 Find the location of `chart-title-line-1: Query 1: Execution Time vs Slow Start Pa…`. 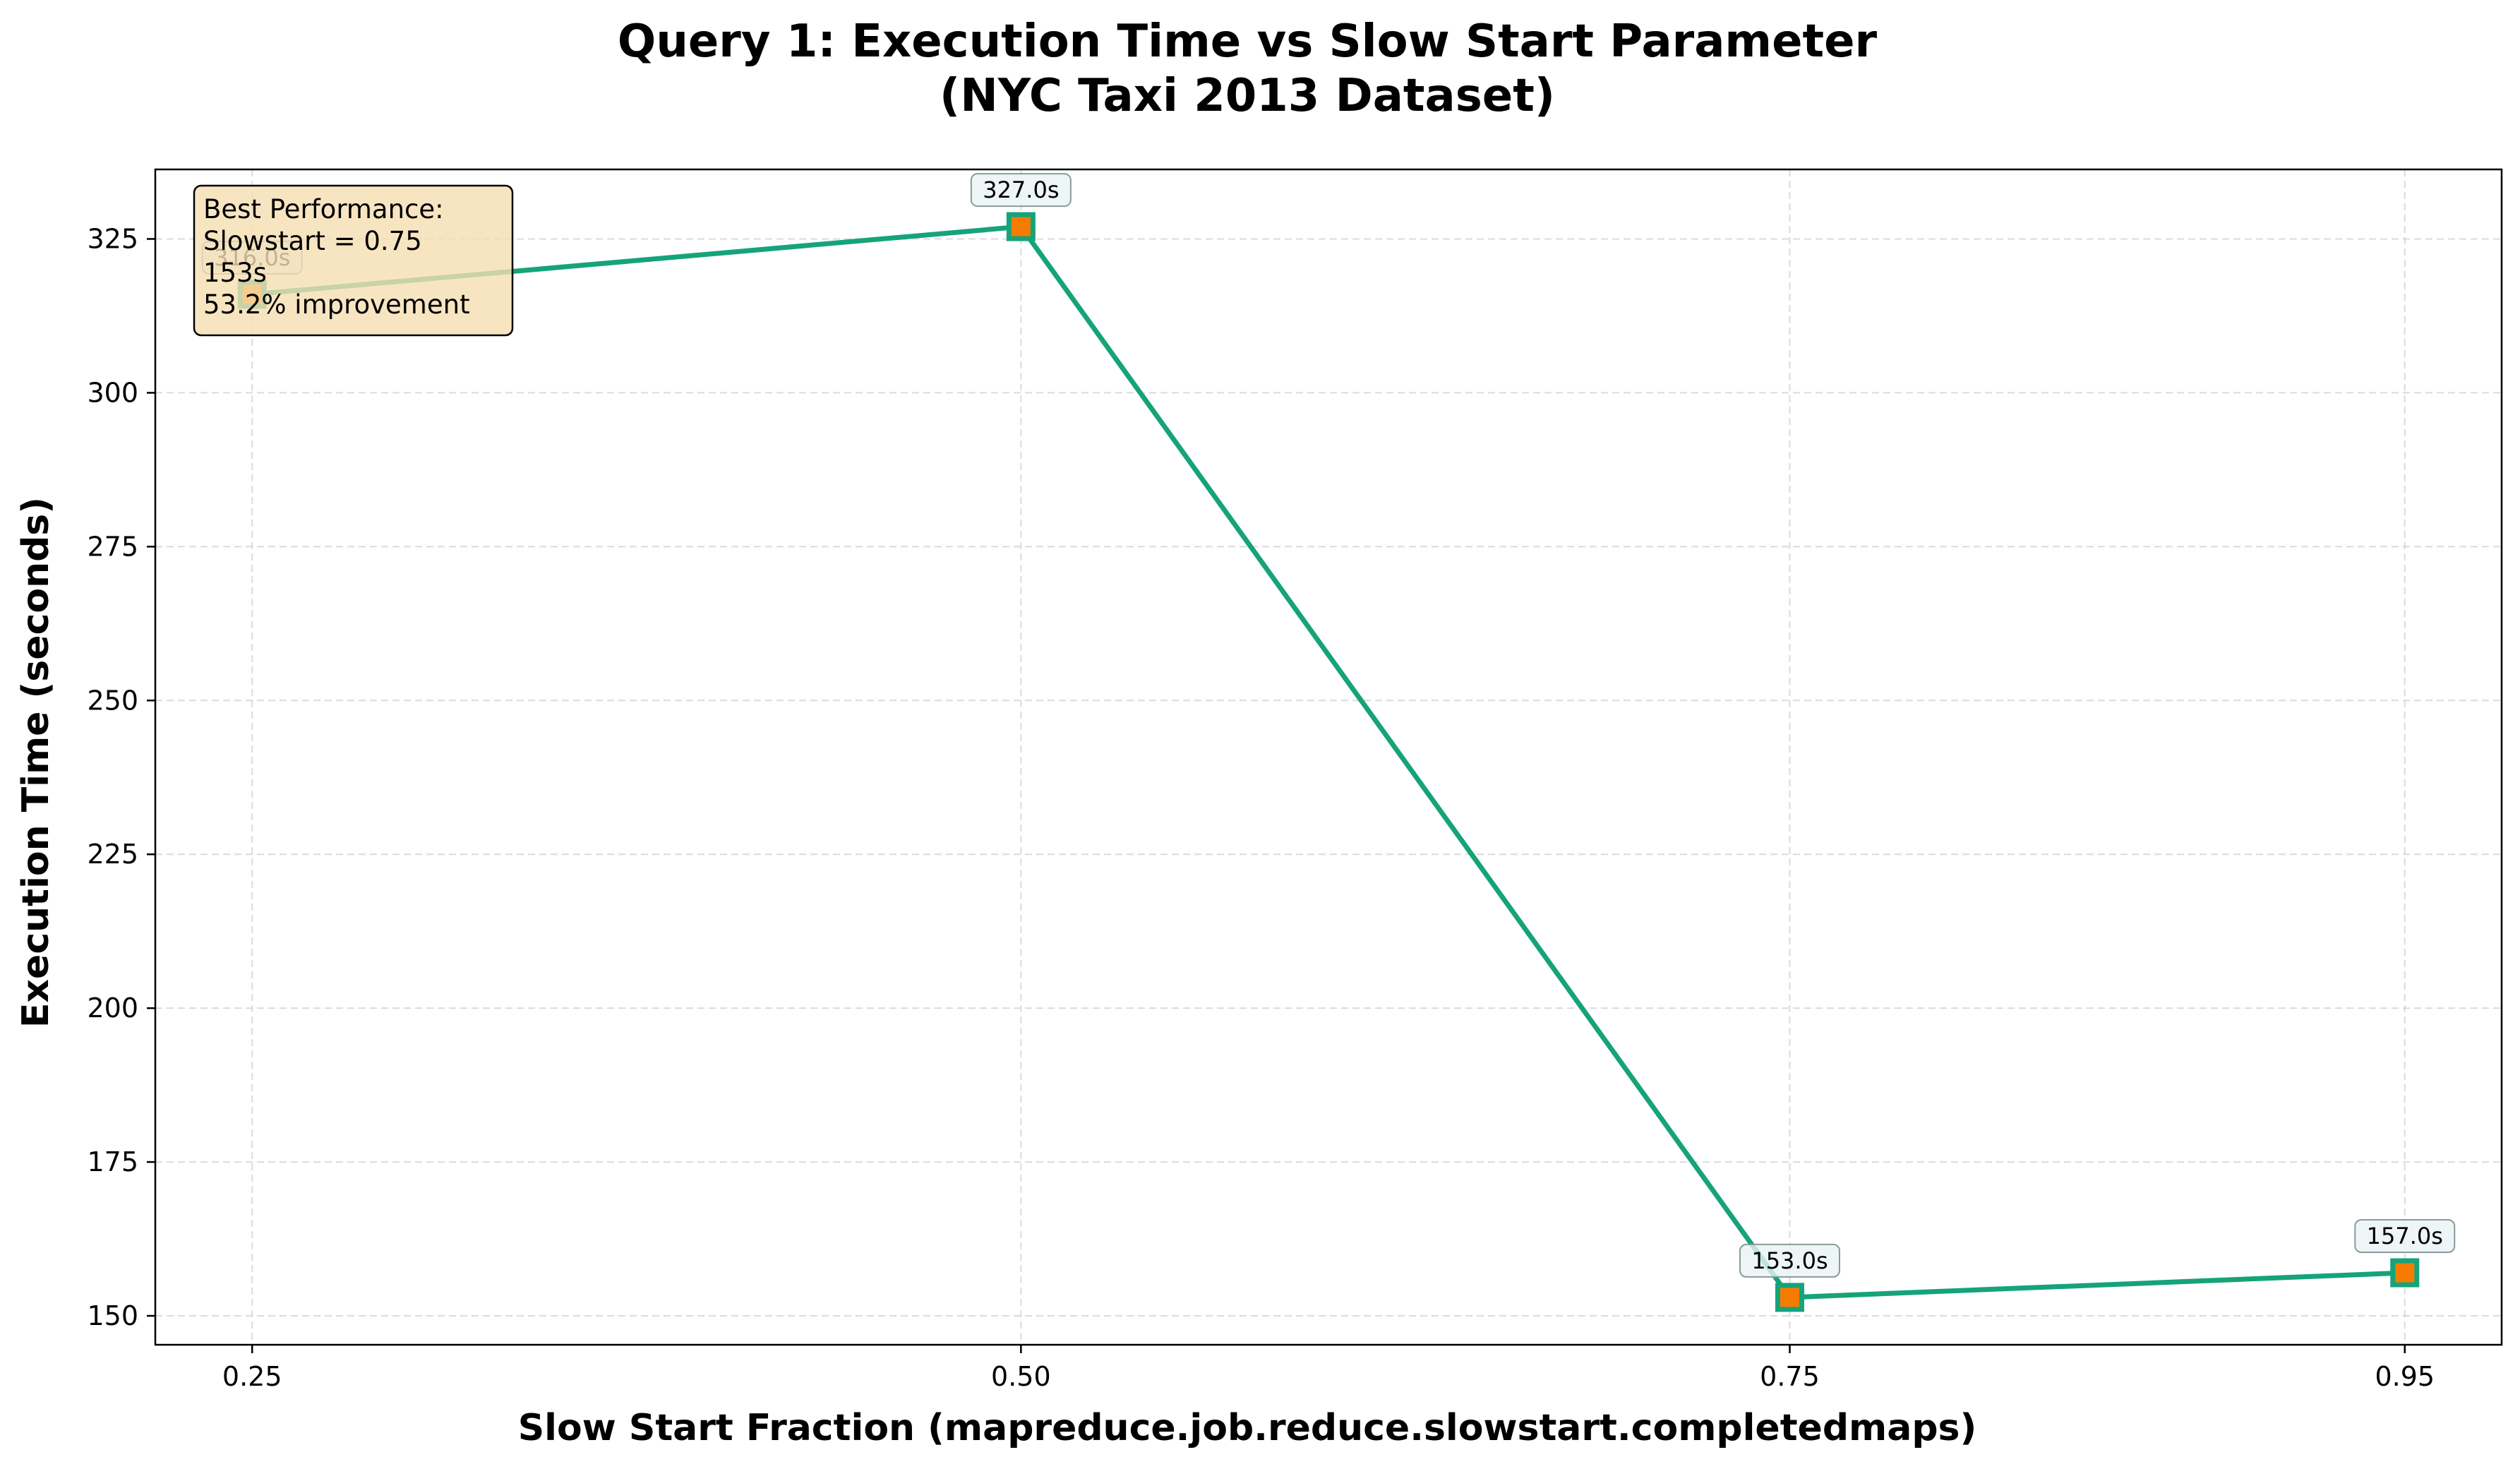

chart-title-line-1: Query 1: Execution Time vs Slow Start Pa… is located at coordinates (1248, 42).